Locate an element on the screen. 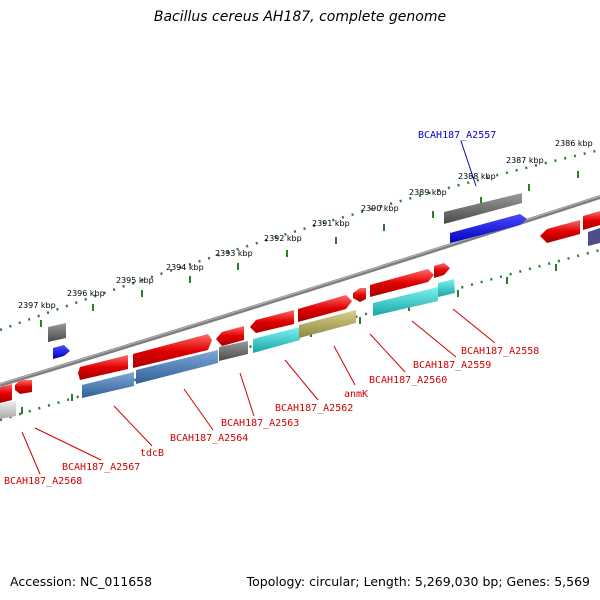 This screenshot has height=600, width=600. accession-text: Accession: NC_011658 is located at coordinates (81, 581).